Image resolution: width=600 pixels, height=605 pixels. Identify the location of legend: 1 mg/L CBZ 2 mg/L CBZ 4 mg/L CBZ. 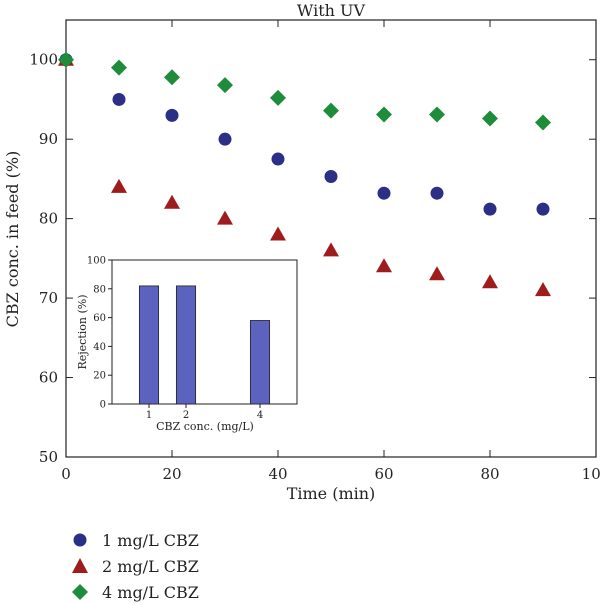
(134, 566).